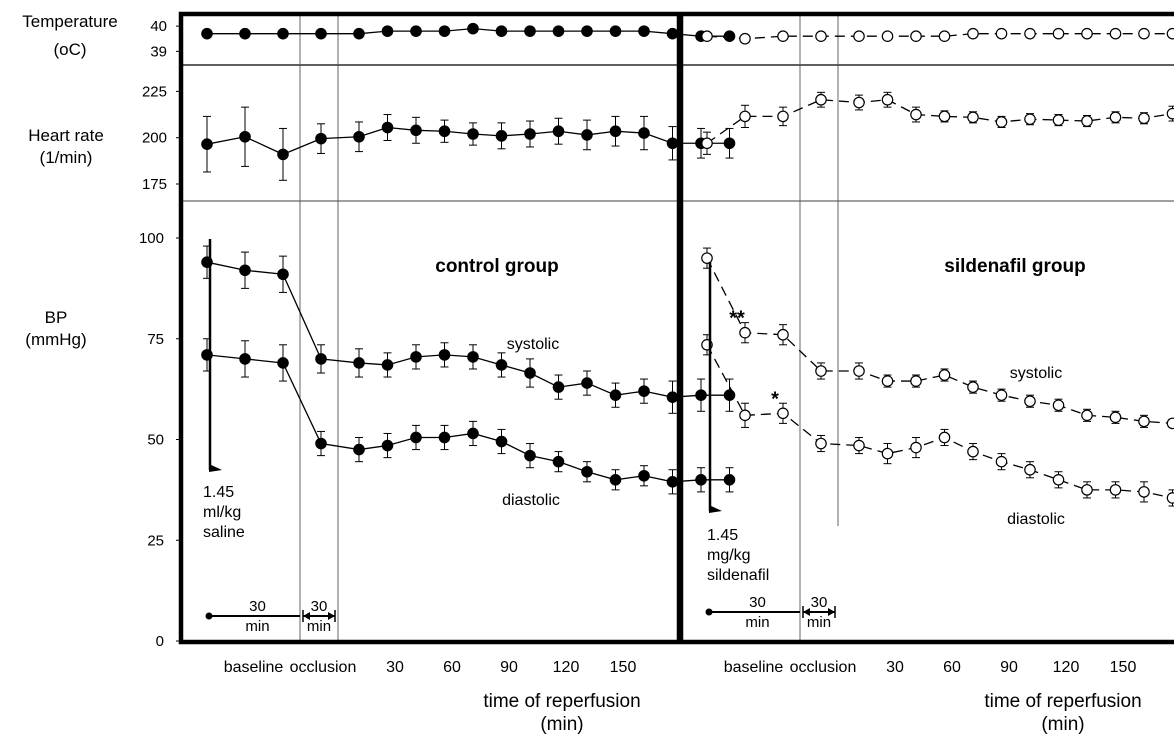 The image size is (1174, 735). Describe the element at coordinates (1123, 667) in the screenshot. I see `x-tick-label: 150` at that location.